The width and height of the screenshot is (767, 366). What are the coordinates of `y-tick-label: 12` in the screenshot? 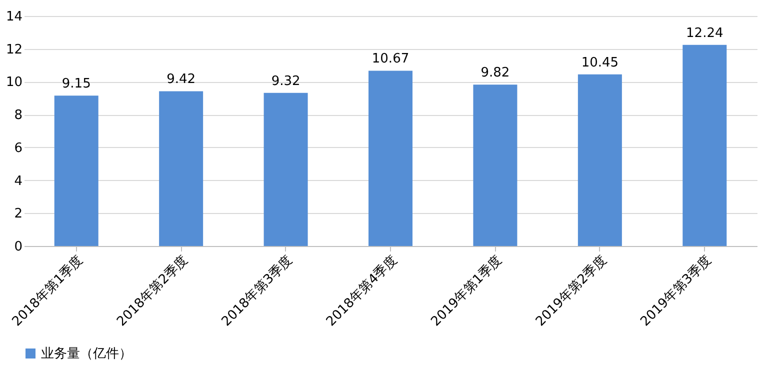 It's located at (14, 50).